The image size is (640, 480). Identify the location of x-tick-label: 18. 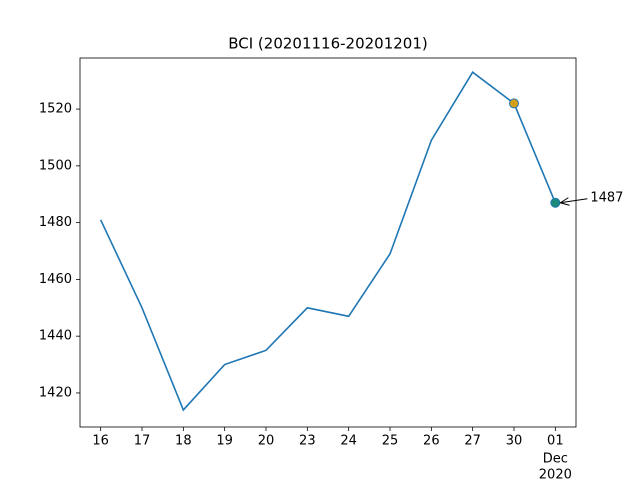
(183, 441).